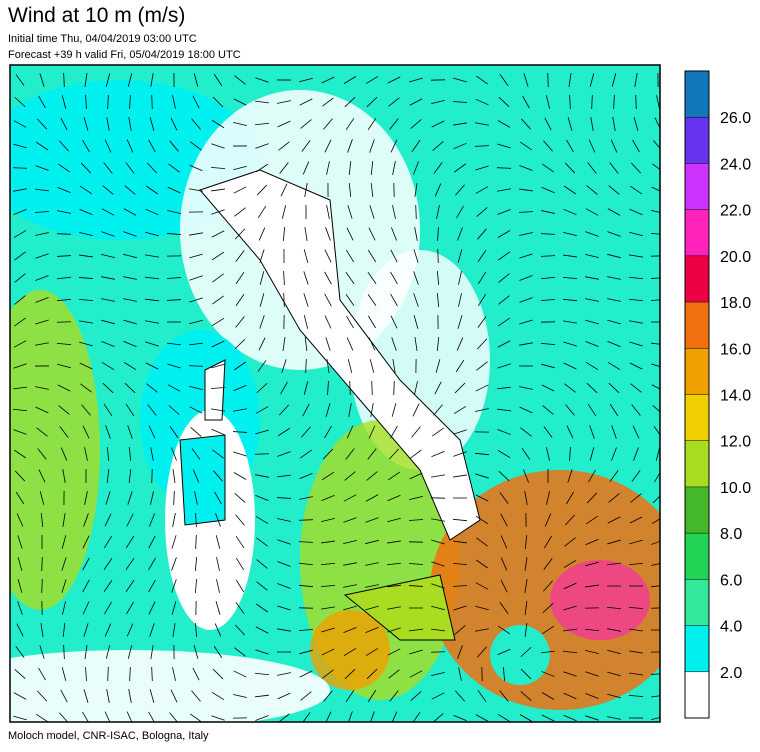 The image size is (760, 752). Describe the element at coordinates (735, 349) in the screenshot. I see `colorbar-label: 16.0` at that location.